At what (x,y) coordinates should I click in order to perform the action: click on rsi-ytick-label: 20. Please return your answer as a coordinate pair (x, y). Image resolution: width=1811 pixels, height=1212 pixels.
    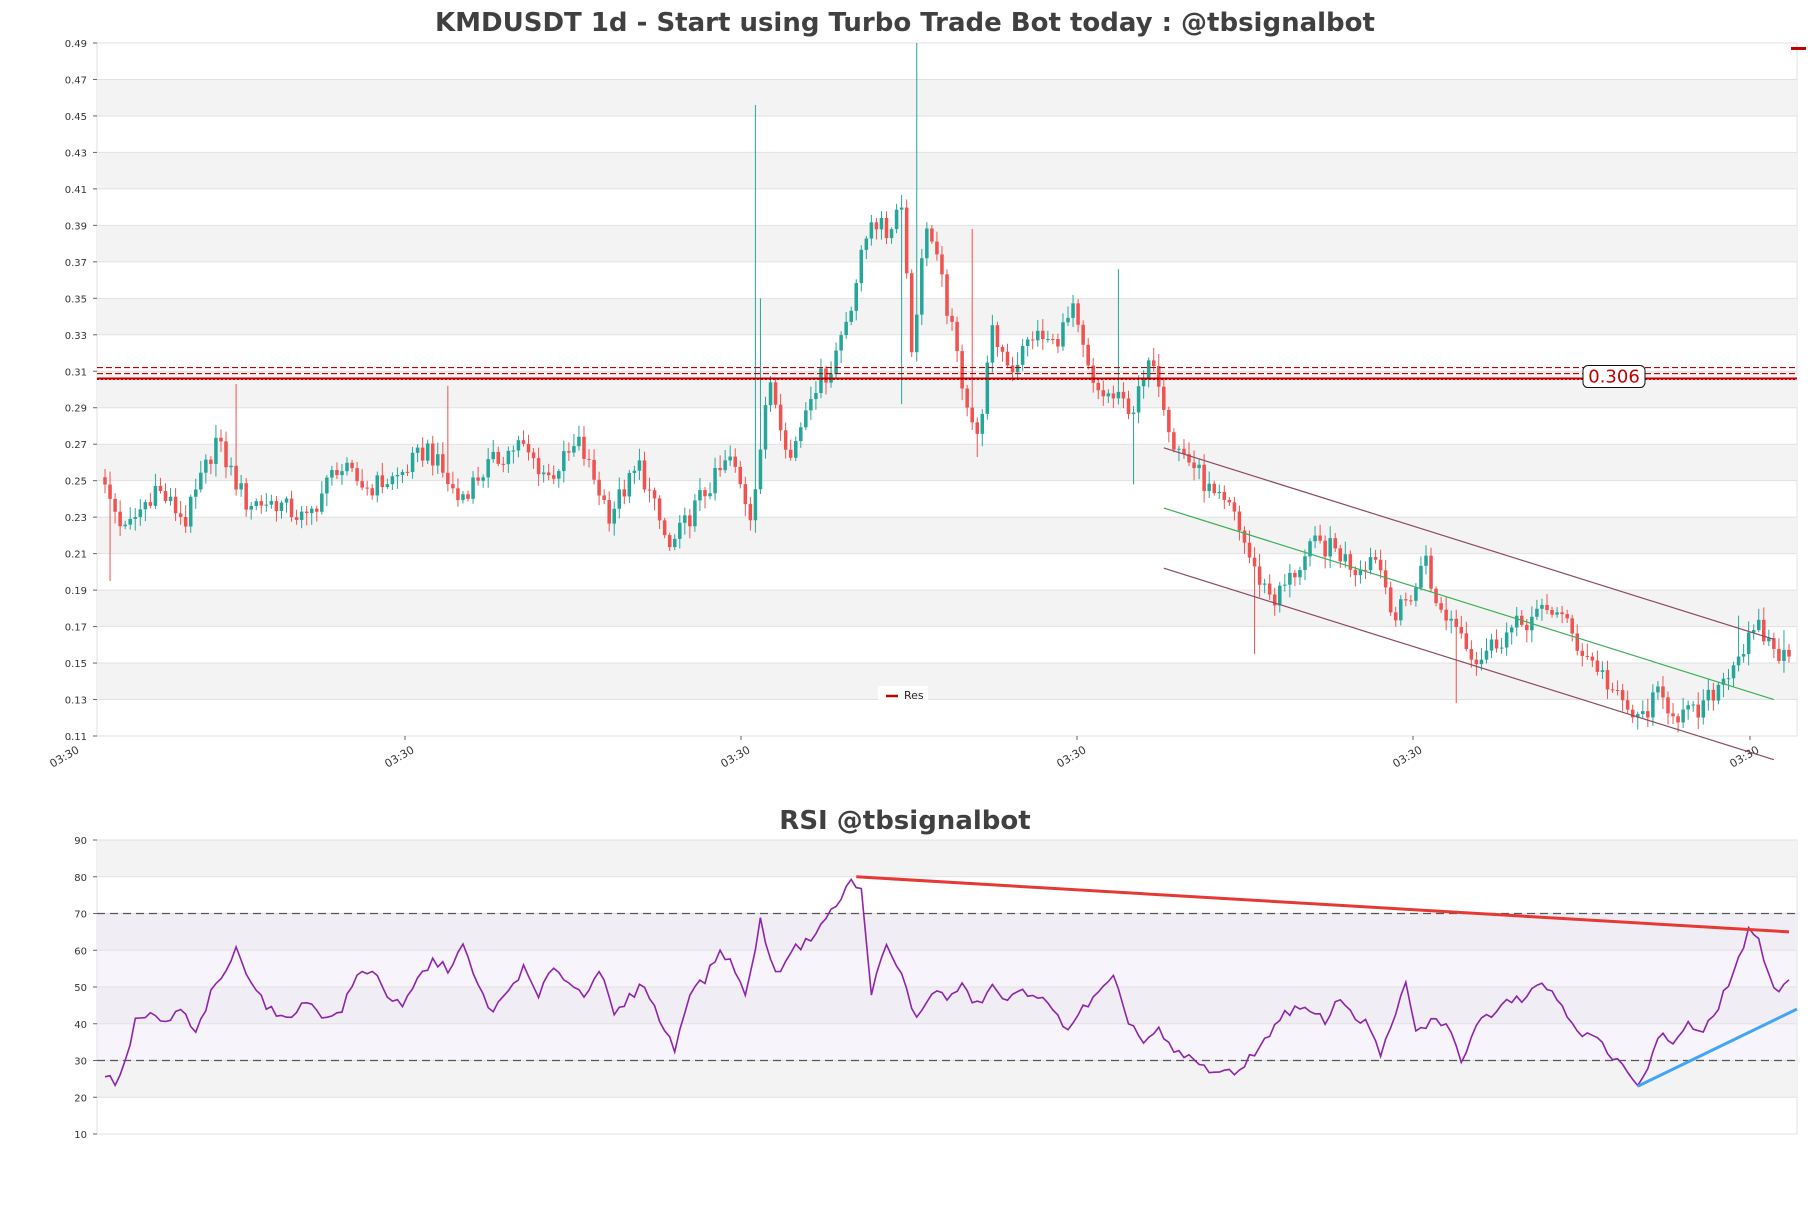
    Looking at the image, I should click on (80, 1098).